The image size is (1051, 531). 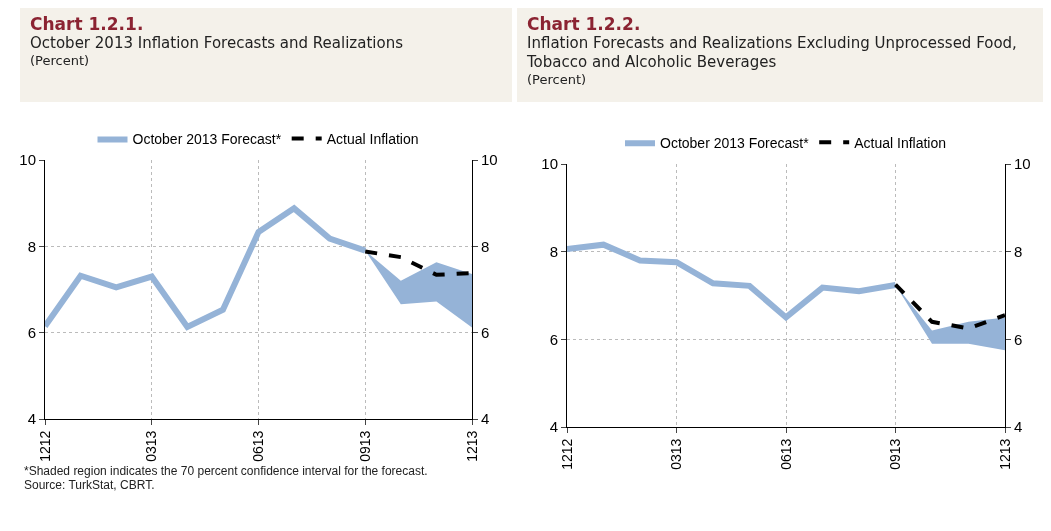 I want to click on text: *Shaded region indicates the 70 percent confidence interval for the forecast., so click(x=226, y=471).